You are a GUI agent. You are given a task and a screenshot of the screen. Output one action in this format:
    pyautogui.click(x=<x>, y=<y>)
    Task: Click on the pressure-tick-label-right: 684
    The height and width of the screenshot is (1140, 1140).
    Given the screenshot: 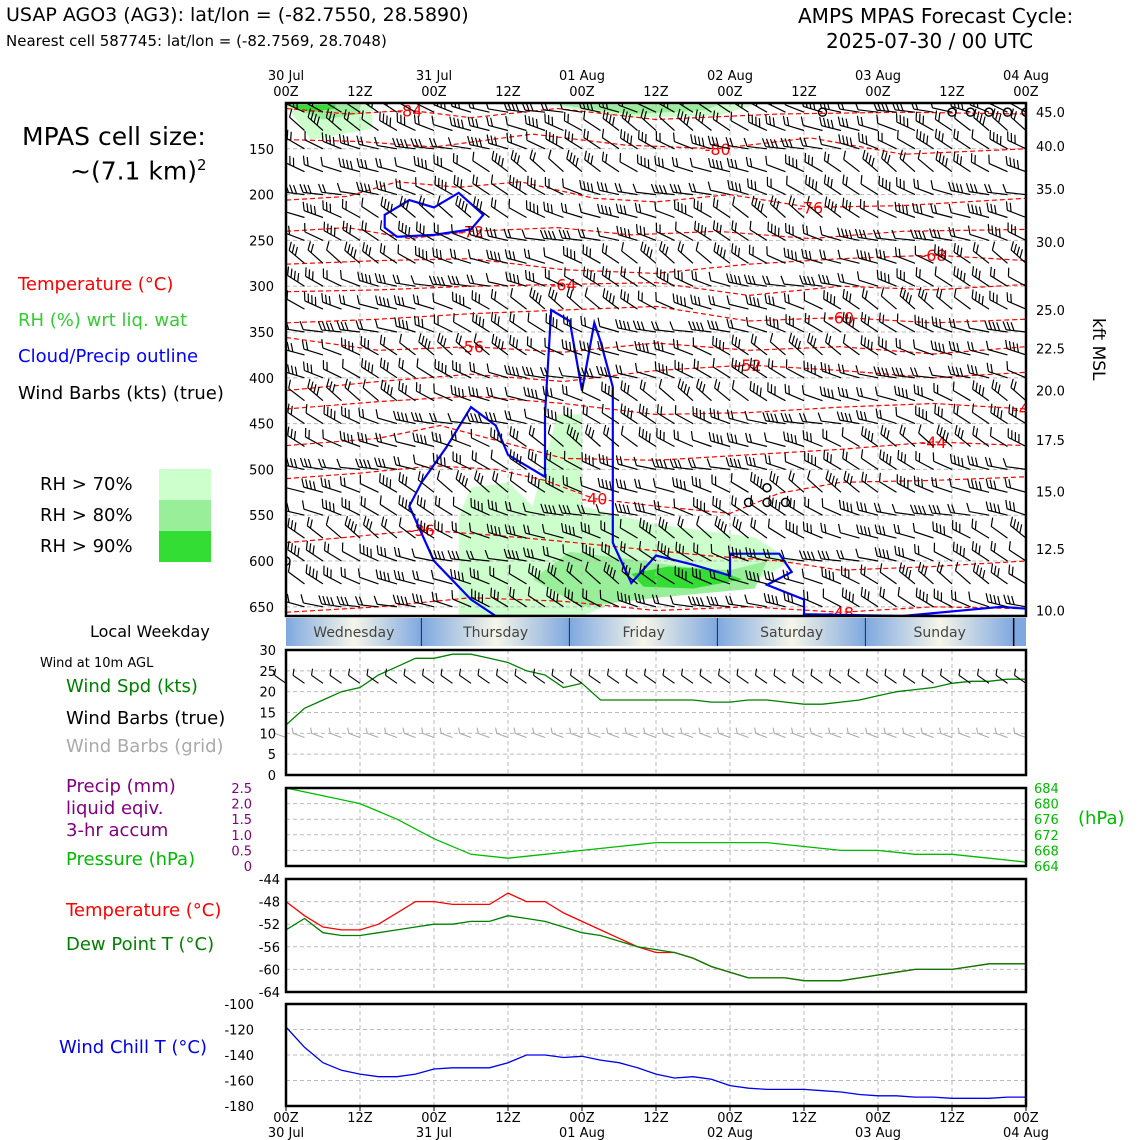 What is the action you would take?
    pyautogui.click(x=1046, y=789)
    